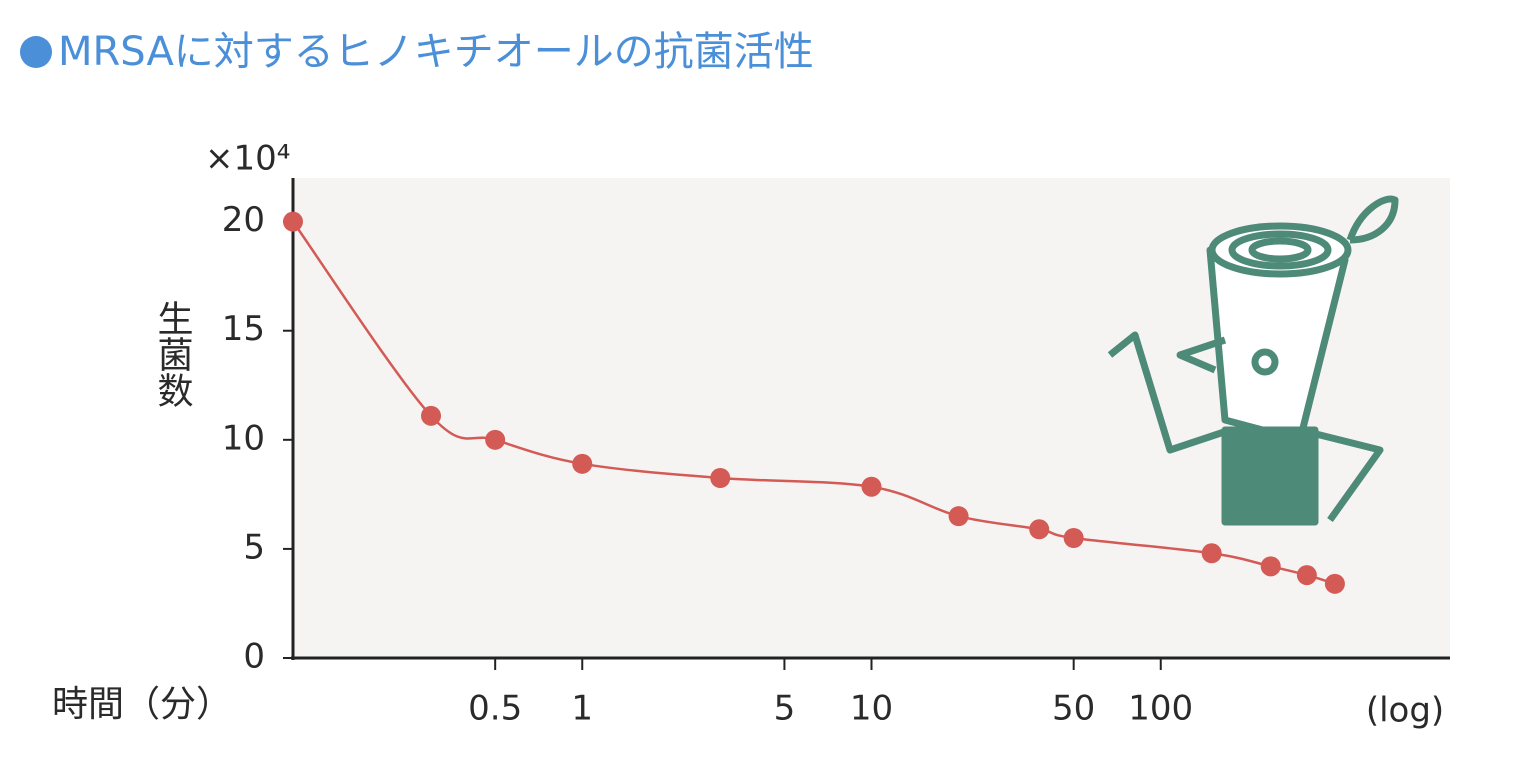 Image resolution: width=1525 pixels, height=774 pixels. Describe the element at coordinates (495, 709) in the screenshot. I see `x-tick-label: 0.5` at that location.